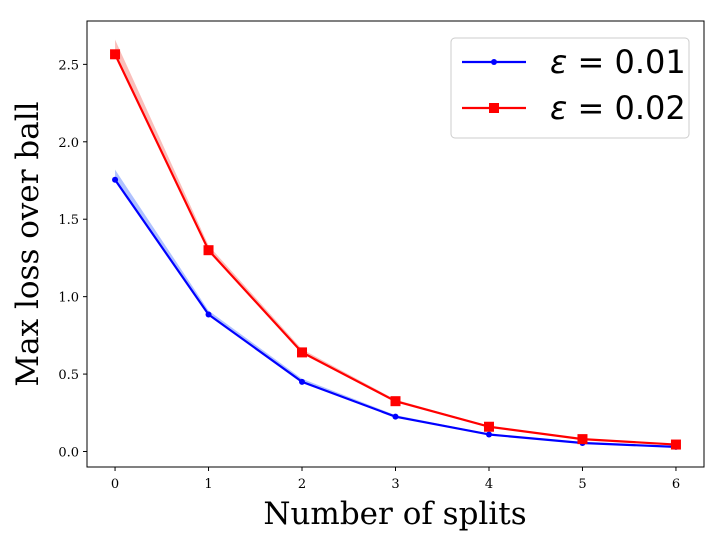 The width and height of the screenshot is (725, 543). I want to click on y-axis-title: Max loss over ball, so click(28, 243).